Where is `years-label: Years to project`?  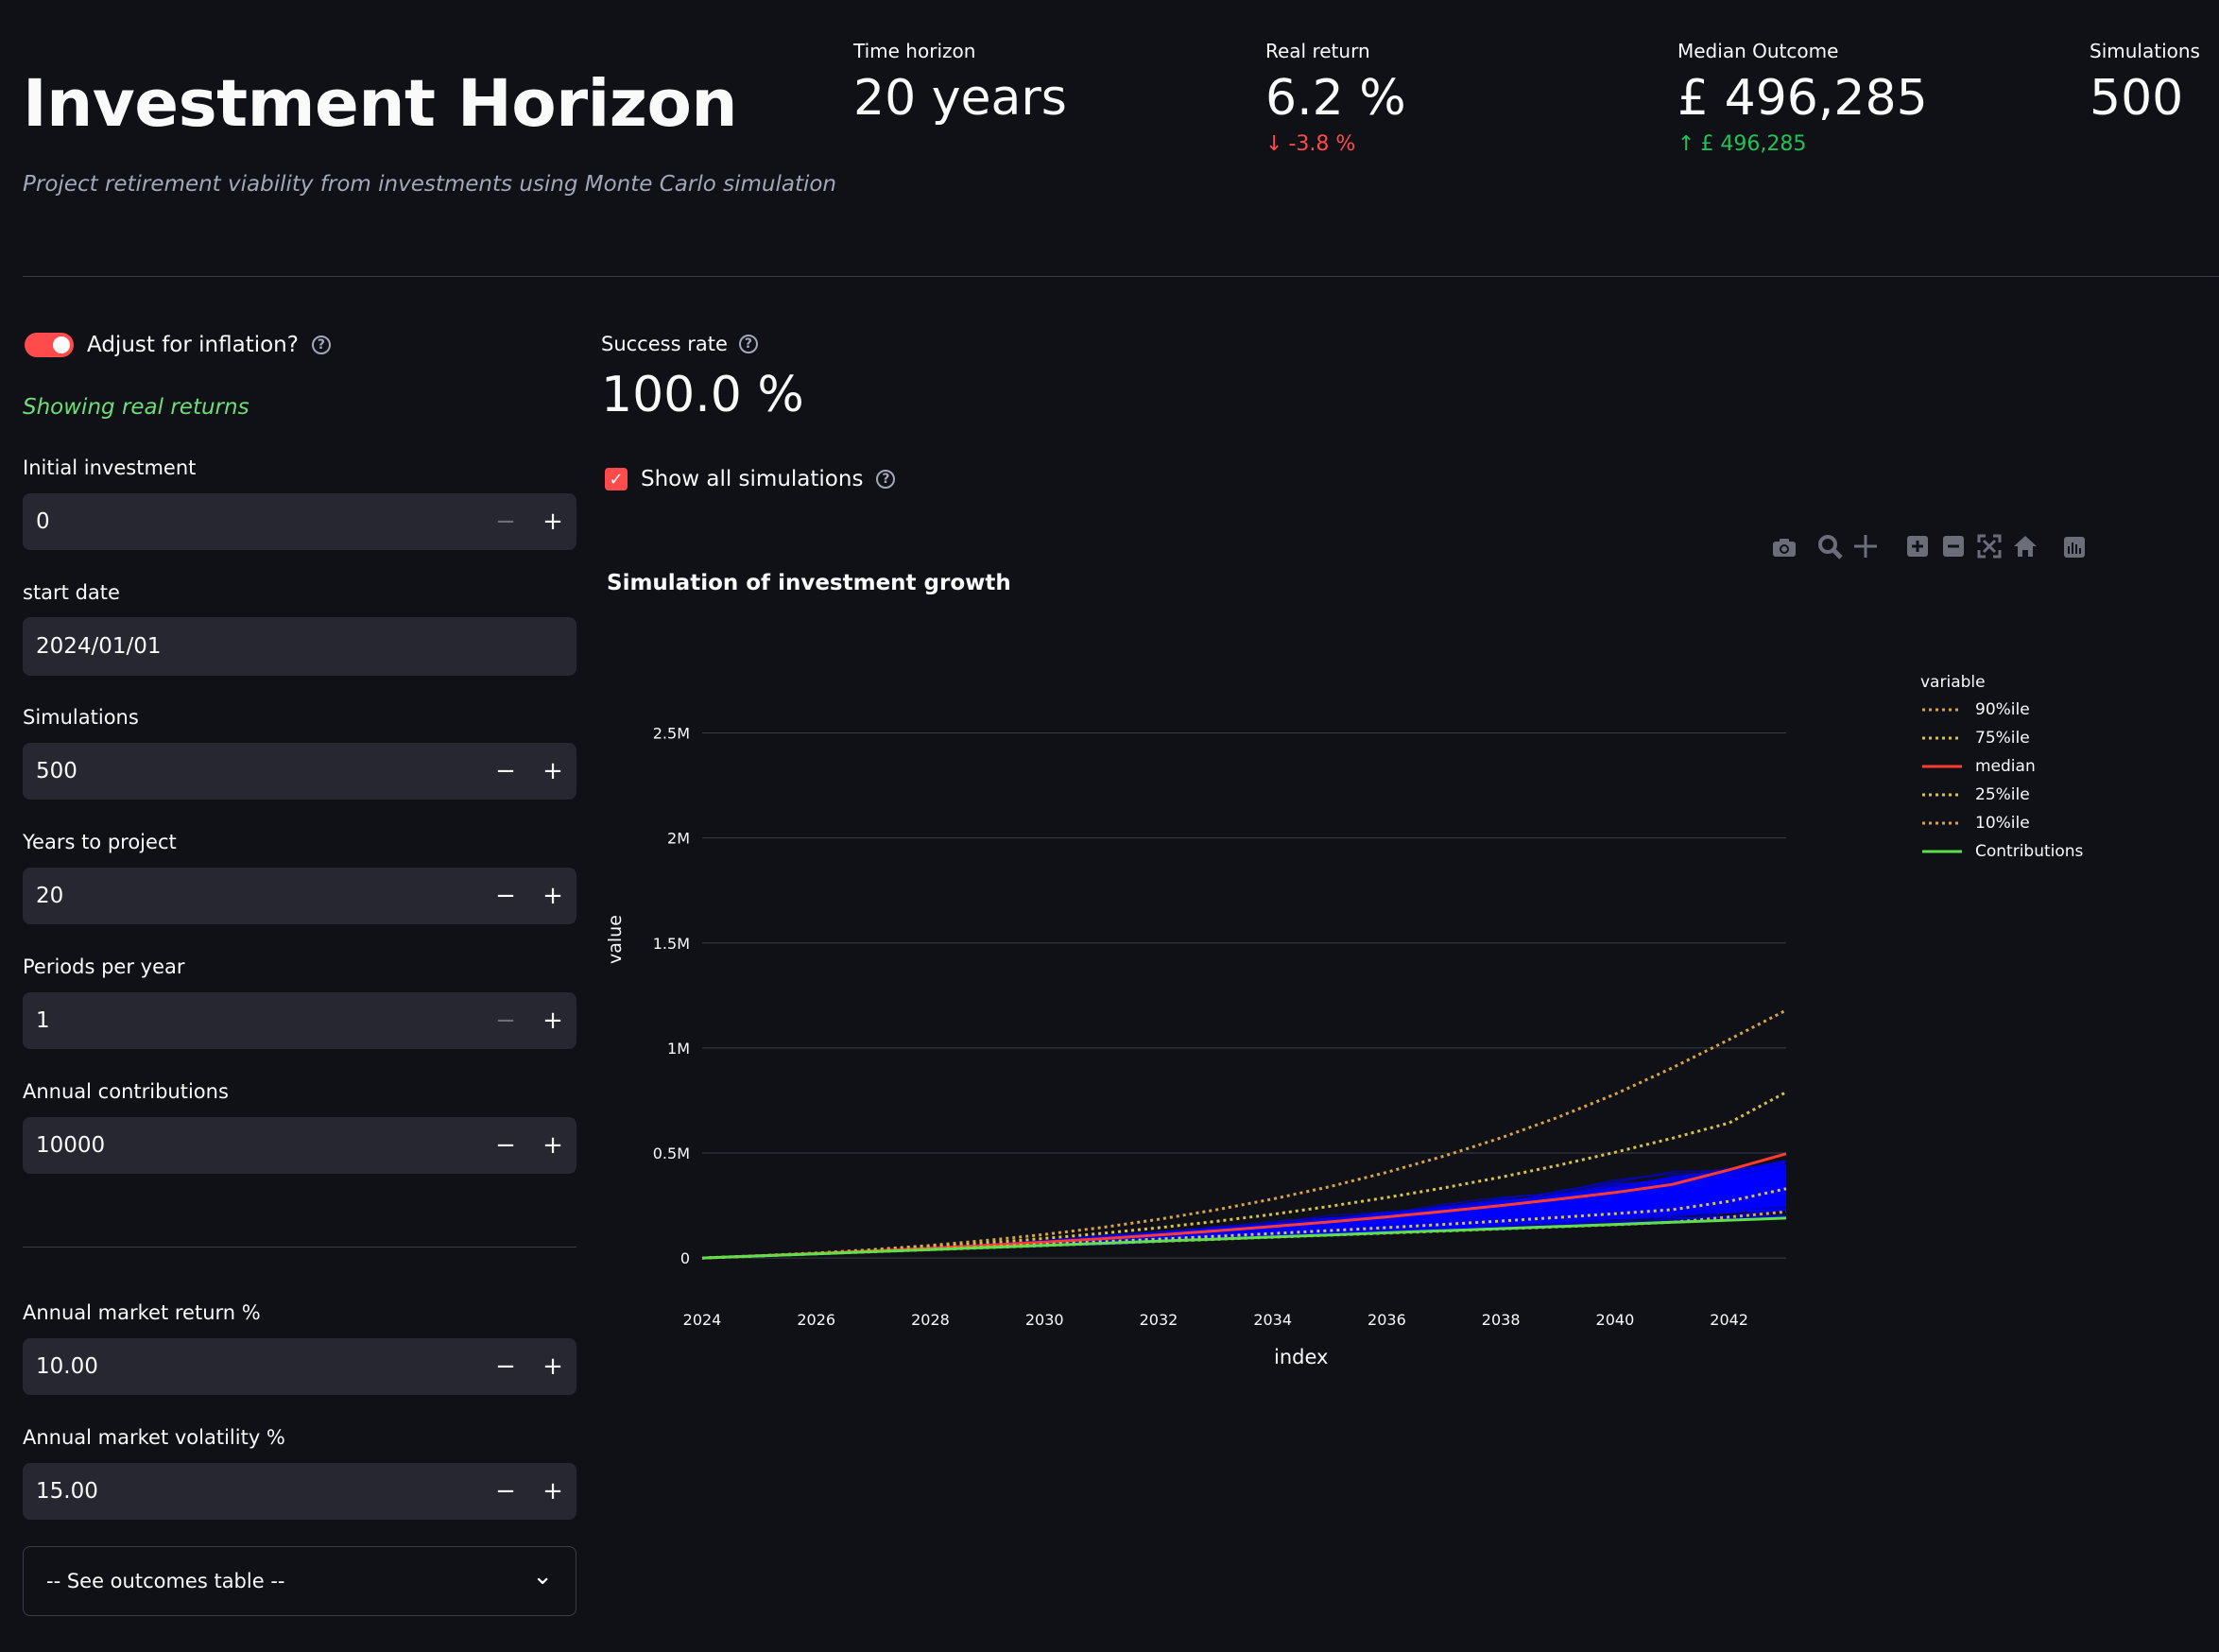 years-label: Years to project is located at coordinates (100, 842).